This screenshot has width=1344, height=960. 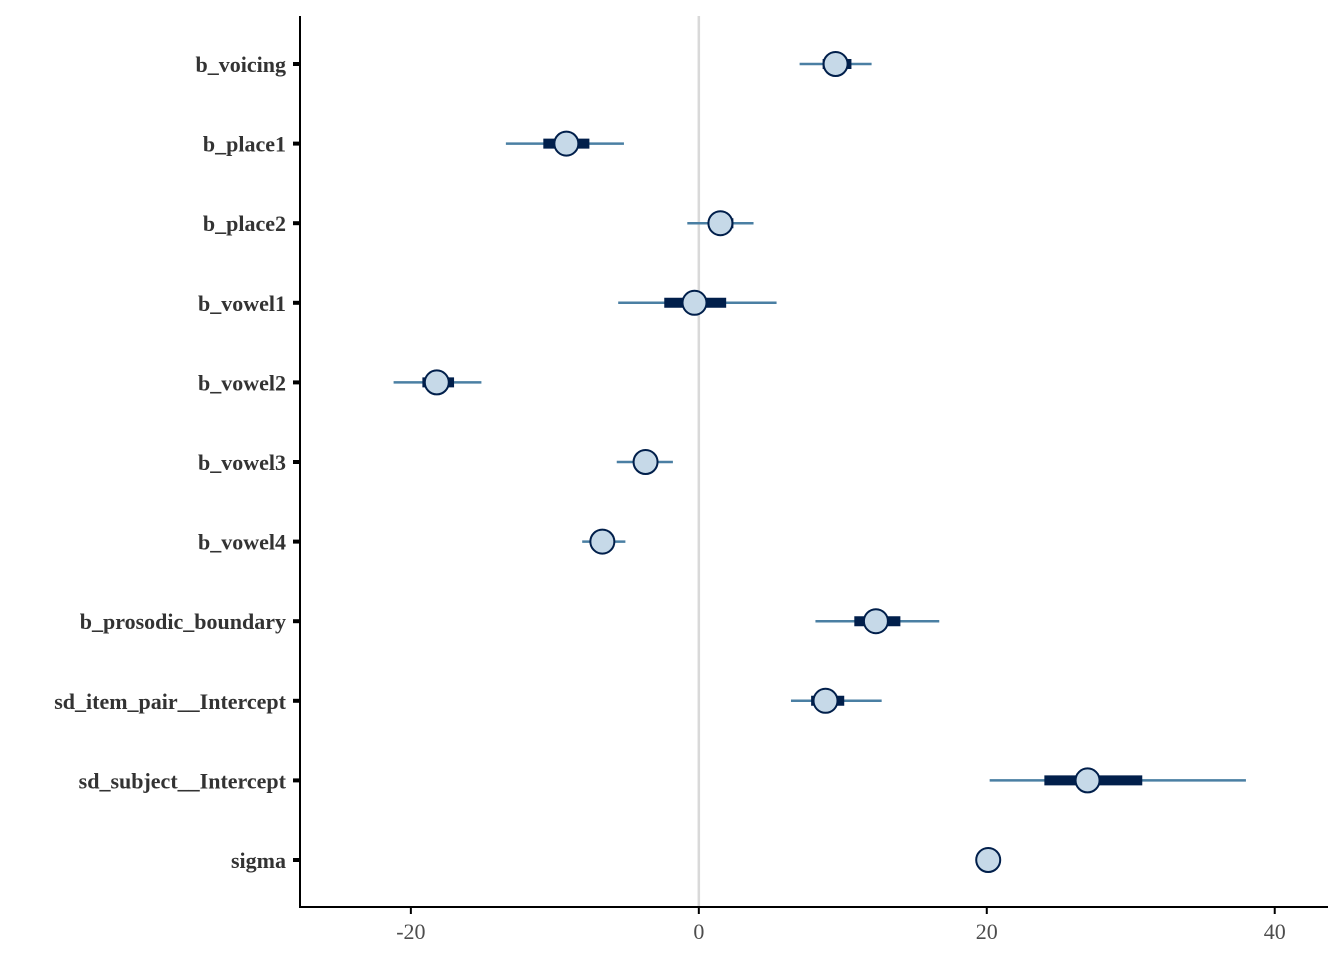 What do you see at coordinates (241, 64) in the screenshot?
I see `y-tick-label: b_voicing` at bounding box center [241, 64].